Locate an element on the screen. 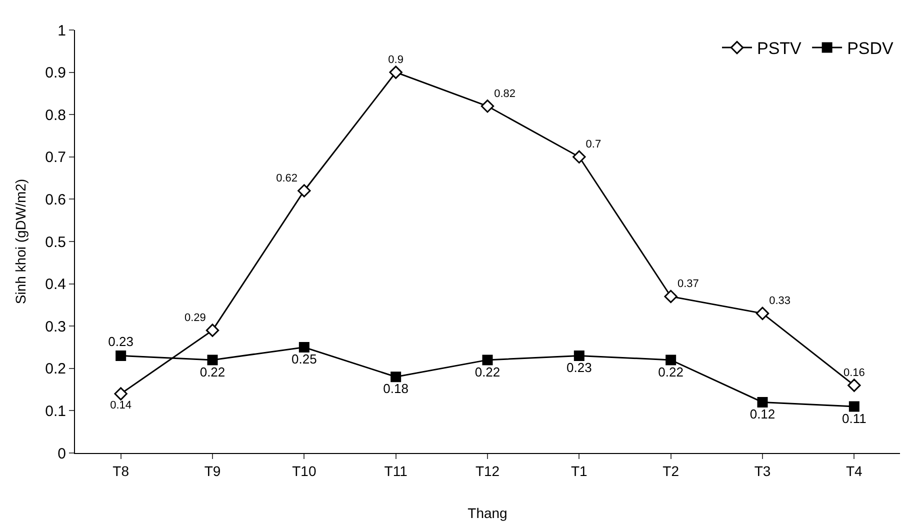 The width and height of the screenshot is (920, 531). x-tick-label: T11 is located at coordinates (396, 470).